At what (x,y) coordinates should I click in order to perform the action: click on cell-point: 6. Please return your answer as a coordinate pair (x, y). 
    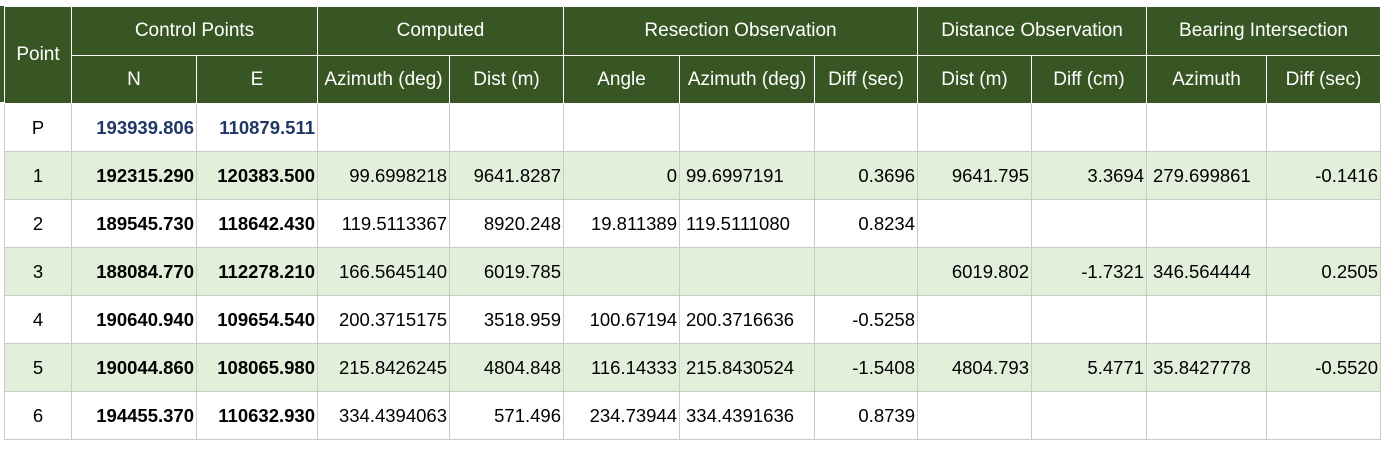
    Looking at the image, I should click on (38, 415).